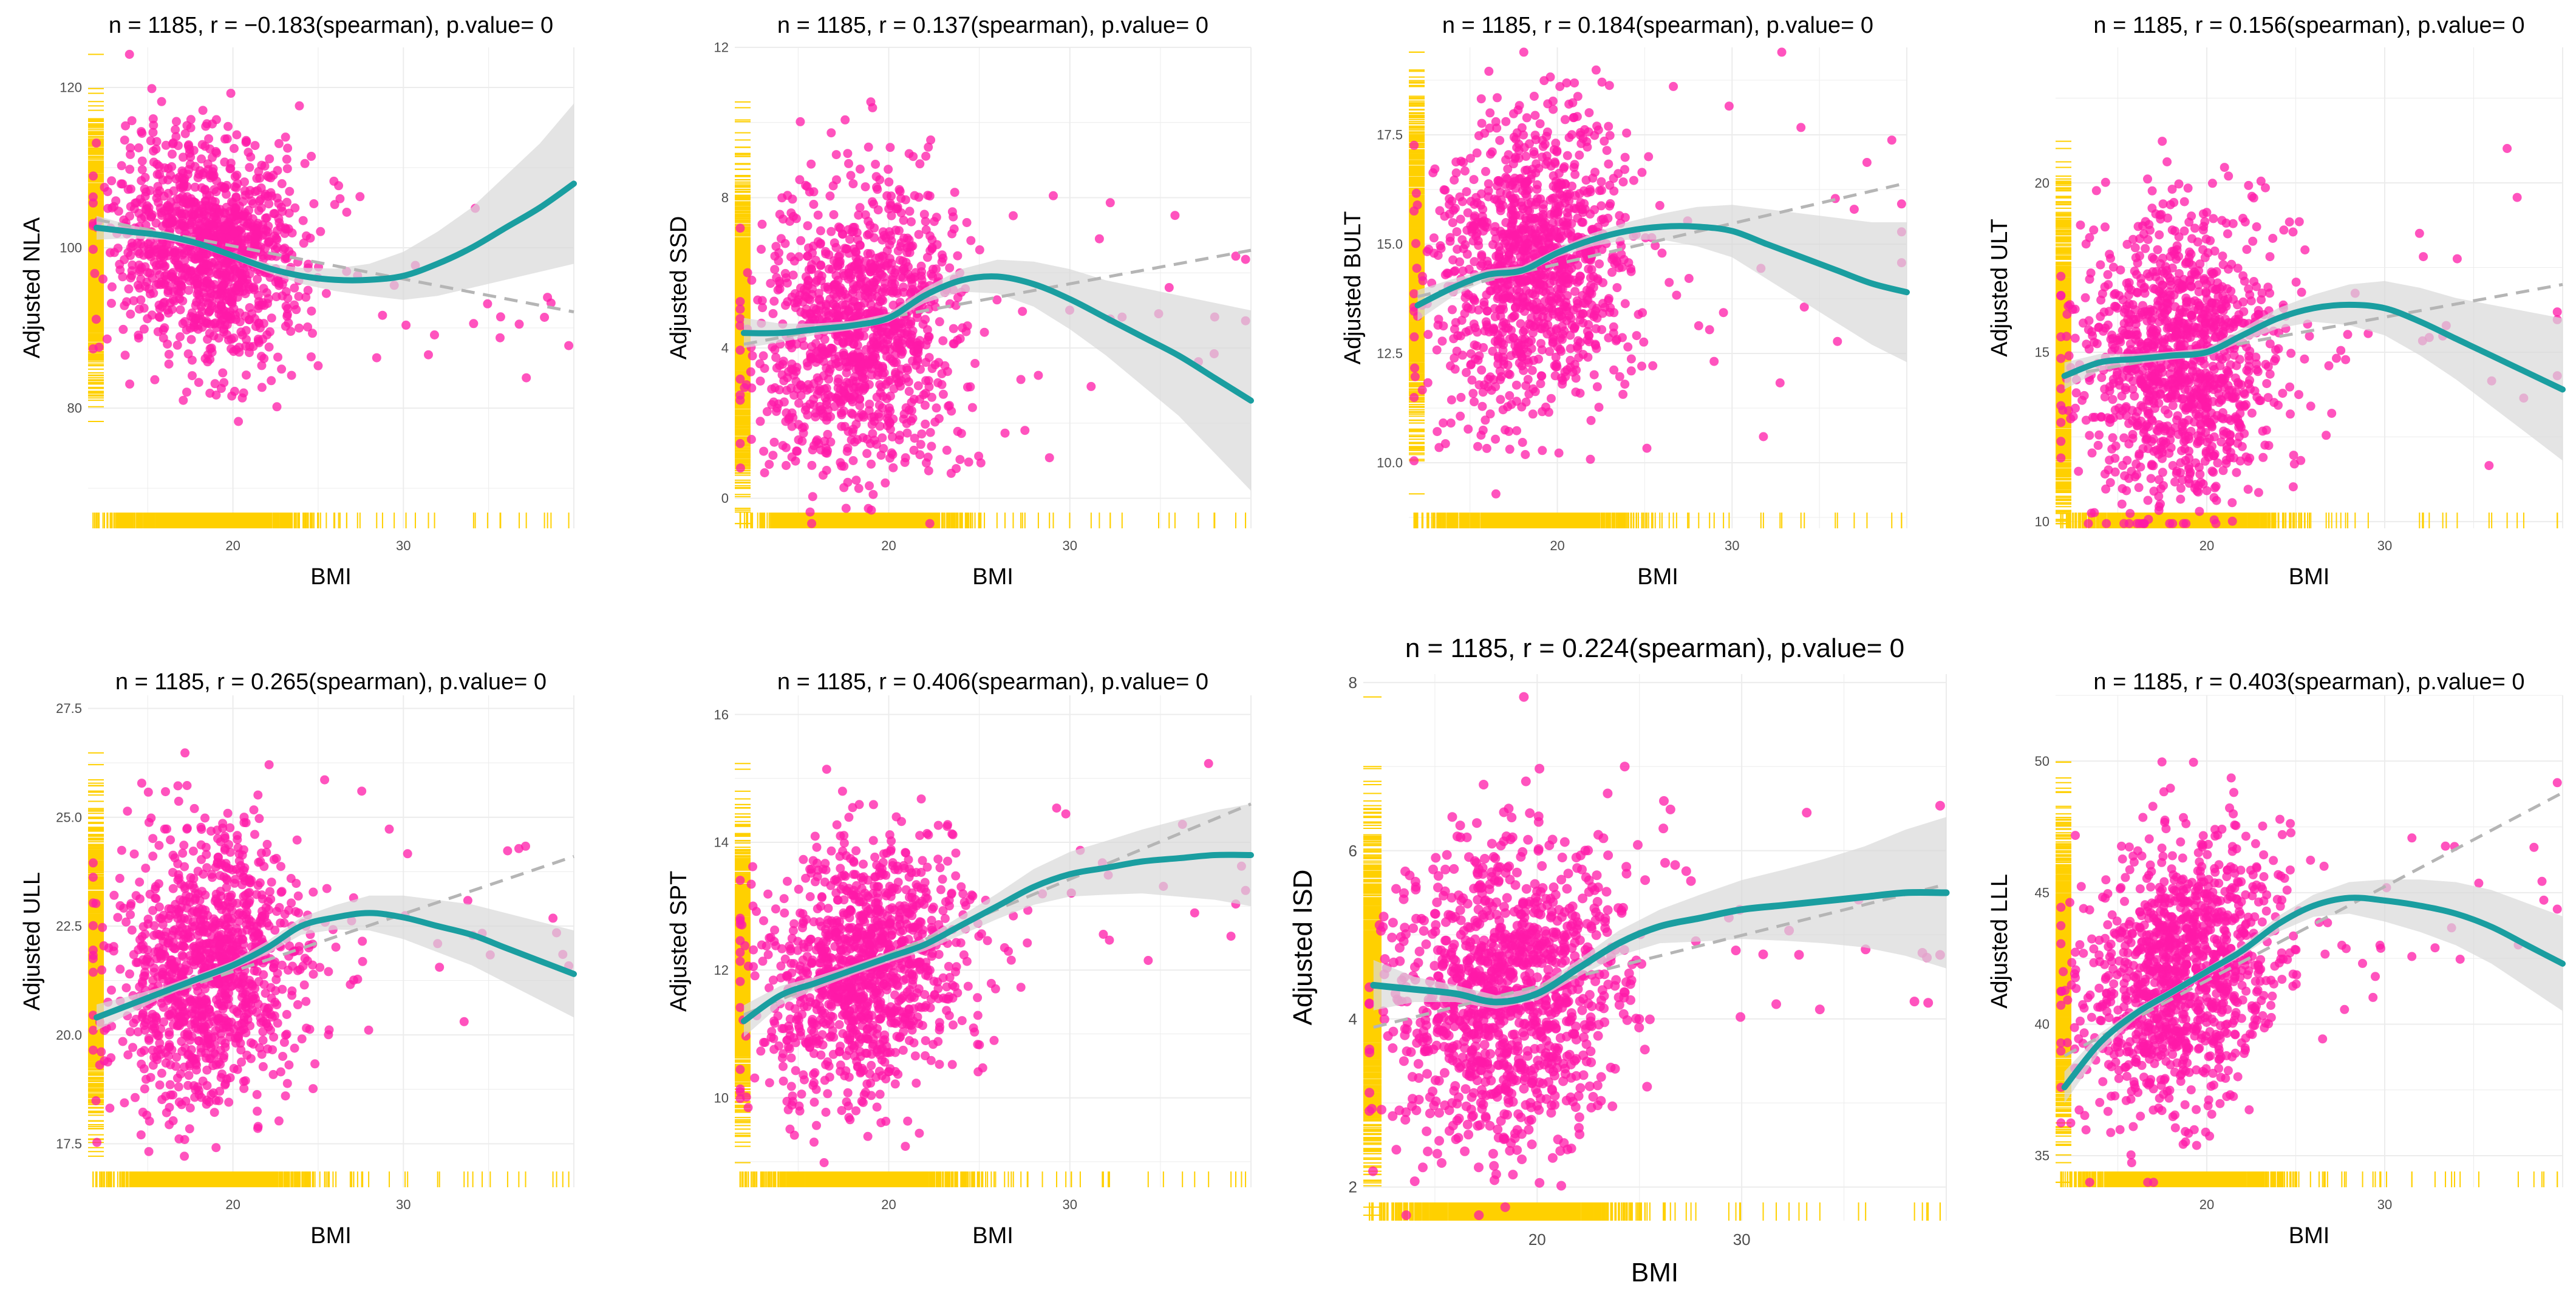 The height and width of the screenshot is (1299, 2576). What do you see at coordinates (71, 248) in the screenshot?
I see `y-tick-label: 100` at bounding box center [71, 248].